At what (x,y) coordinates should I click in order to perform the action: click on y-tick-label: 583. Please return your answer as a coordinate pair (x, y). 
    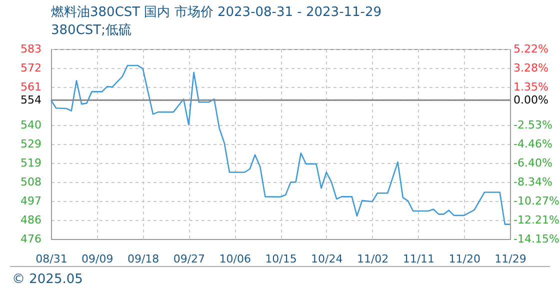
    Looking at the image, I should click on (31, 49).